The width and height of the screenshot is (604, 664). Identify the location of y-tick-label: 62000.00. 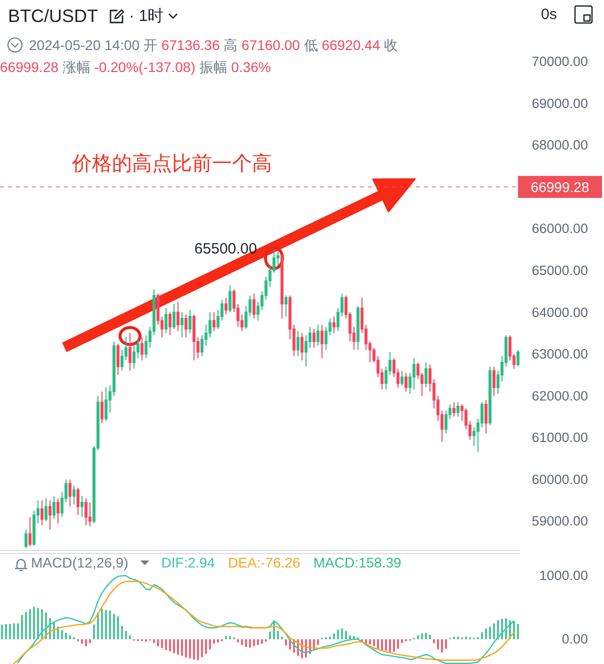
(560, 396).